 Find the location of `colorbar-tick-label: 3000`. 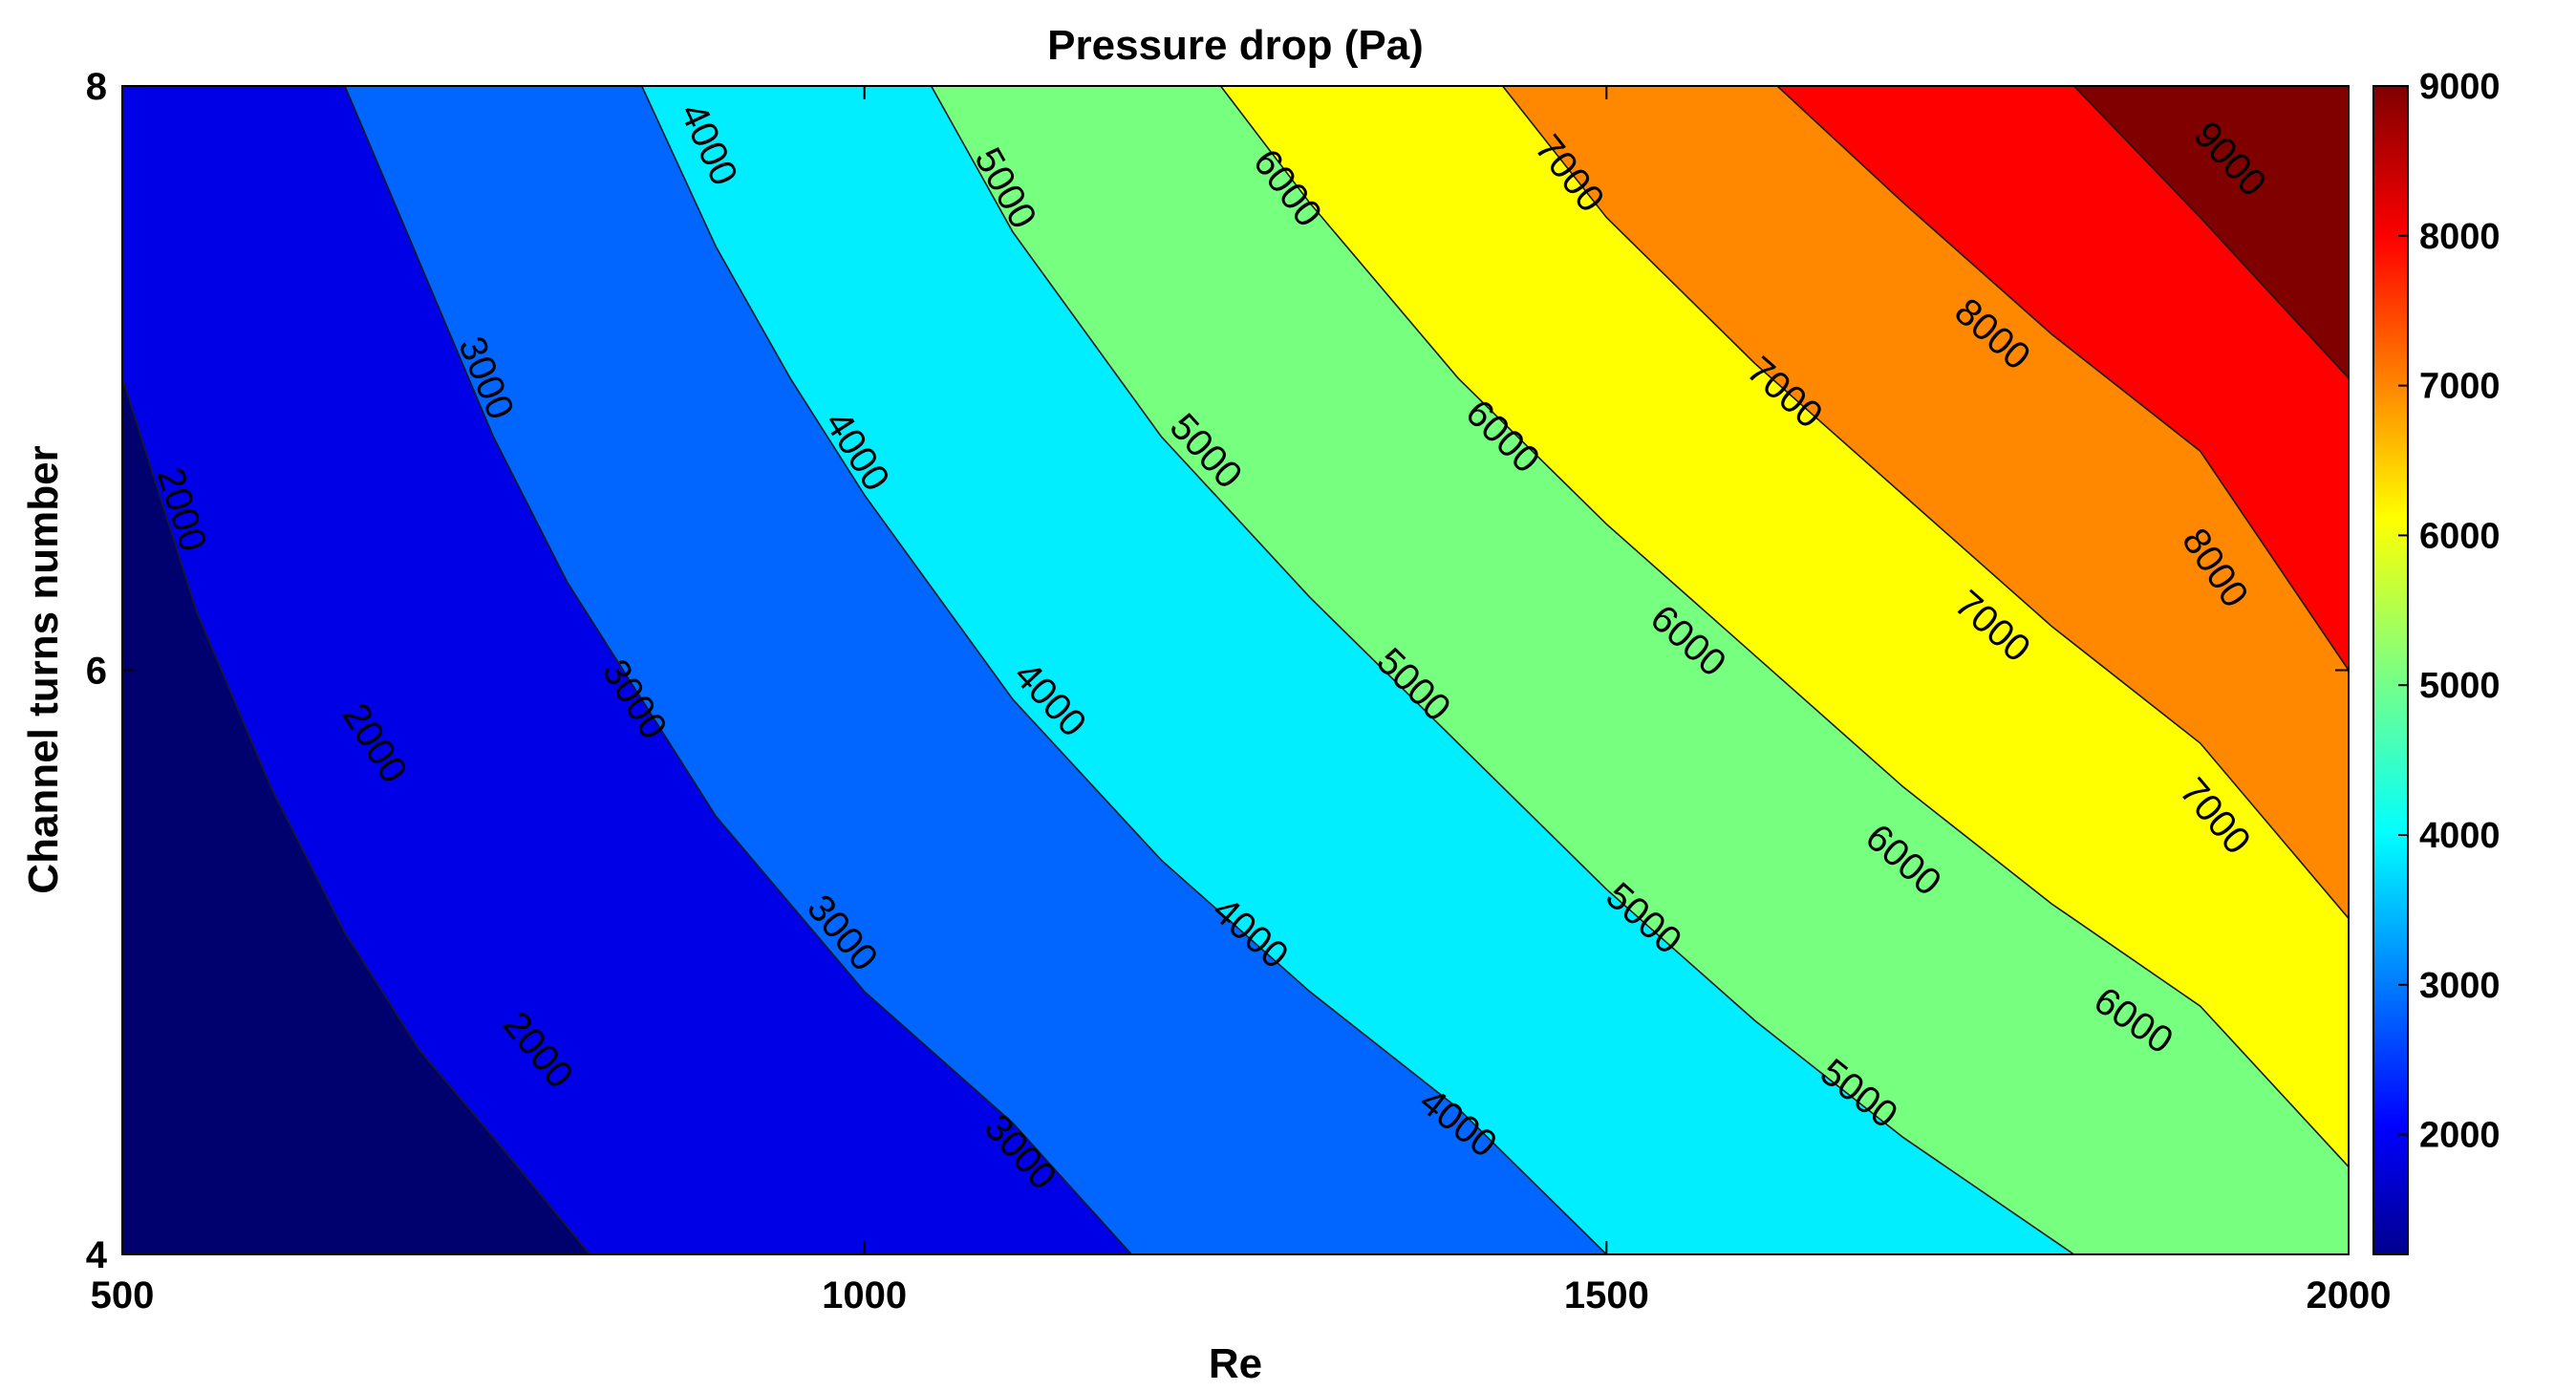

colorbar-tick-label: 3000 is located at coordinates (2460, 986).